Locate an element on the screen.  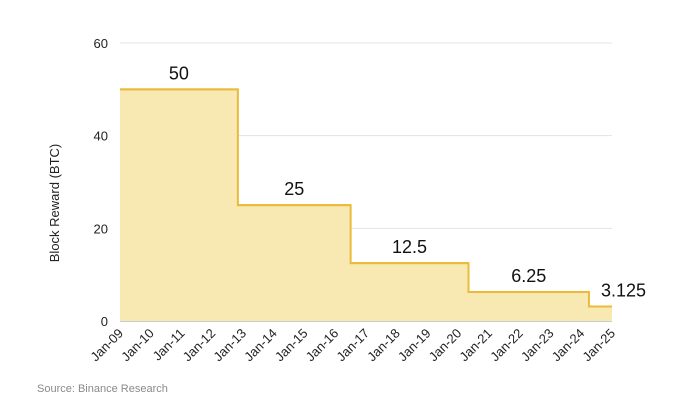
x-tick-label: Jan-13 is located at coordinates (229, 345).